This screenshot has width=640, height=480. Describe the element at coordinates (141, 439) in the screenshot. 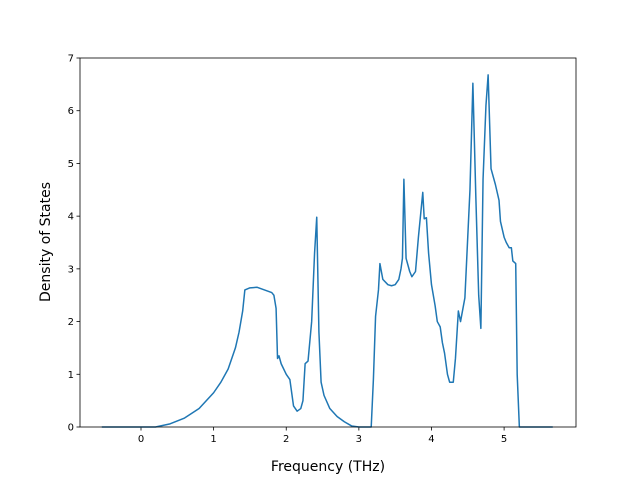

I see `x-tick-label: 0` at that location.